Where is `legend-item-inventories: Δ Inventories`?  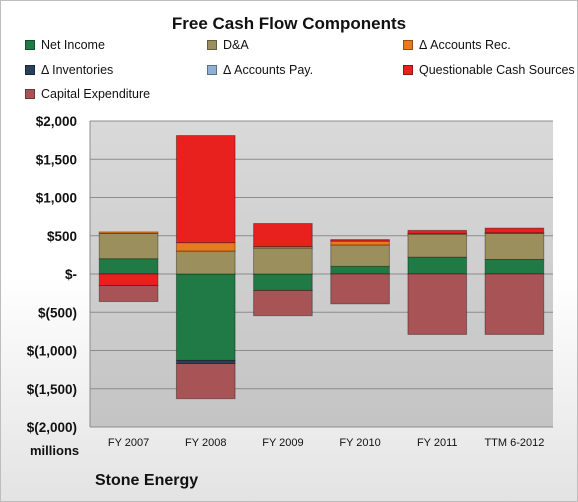
legend-item-inventories: Δ Inventories is located at coordinates (69, 70).